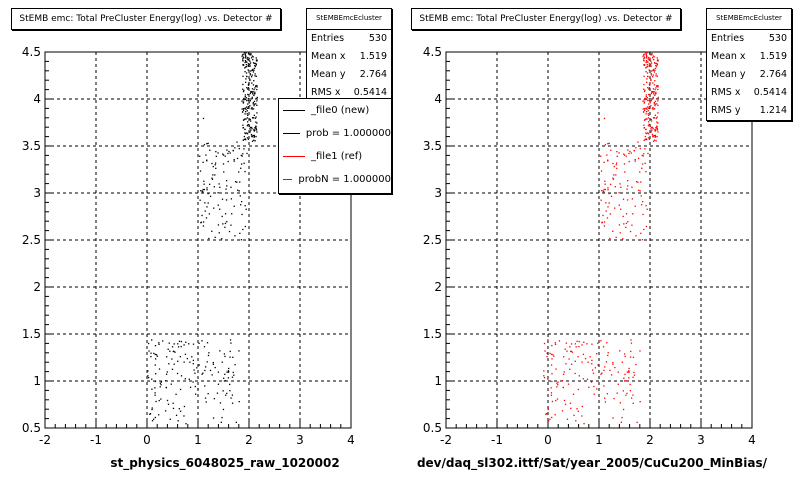 The height and width of the screenshot is (480, 800). What do you see at coordinates (45, 440) in the screenshot?
I see `x-tick-label: -2` at bounding box center [45, 440].